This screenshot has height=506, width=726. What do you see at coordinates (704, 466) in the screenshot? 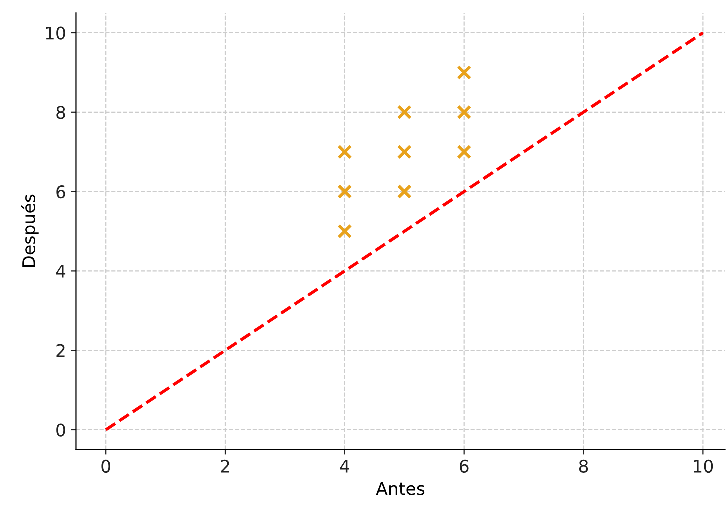
I see `x-tick-label: 10` at bounding box center [704, 466].